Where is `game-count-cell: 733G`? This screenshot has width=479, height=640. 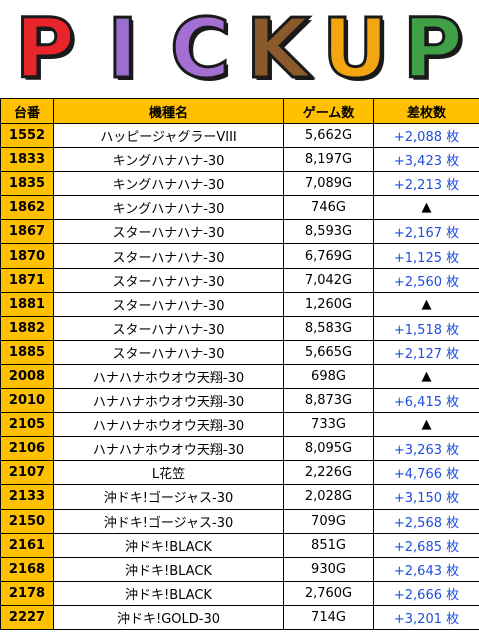 game-count-cell: 733G is located at coordinates (328, 425).